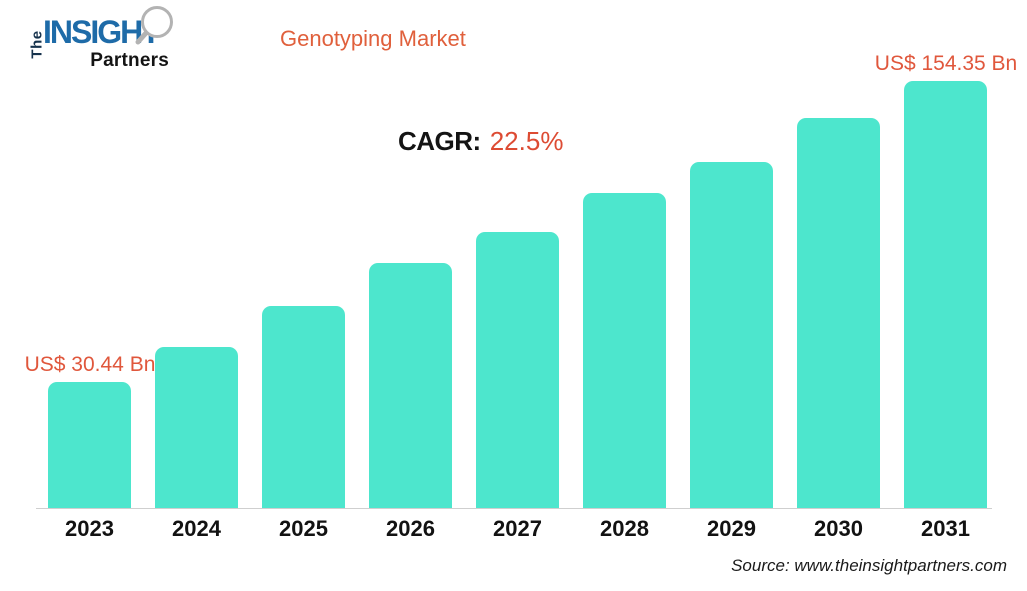 The height and width of the screenshot is (591, 1027). I want to click on x-axis-label-2024: 2024, so click(196, 528).